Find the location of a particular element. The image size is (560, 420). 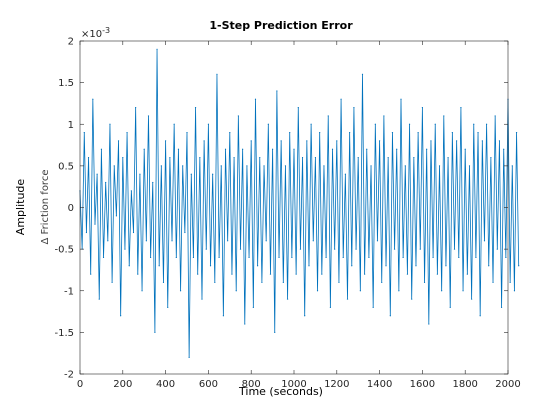

channel-label: Δ Friction force is located at coordinates (45, 207).